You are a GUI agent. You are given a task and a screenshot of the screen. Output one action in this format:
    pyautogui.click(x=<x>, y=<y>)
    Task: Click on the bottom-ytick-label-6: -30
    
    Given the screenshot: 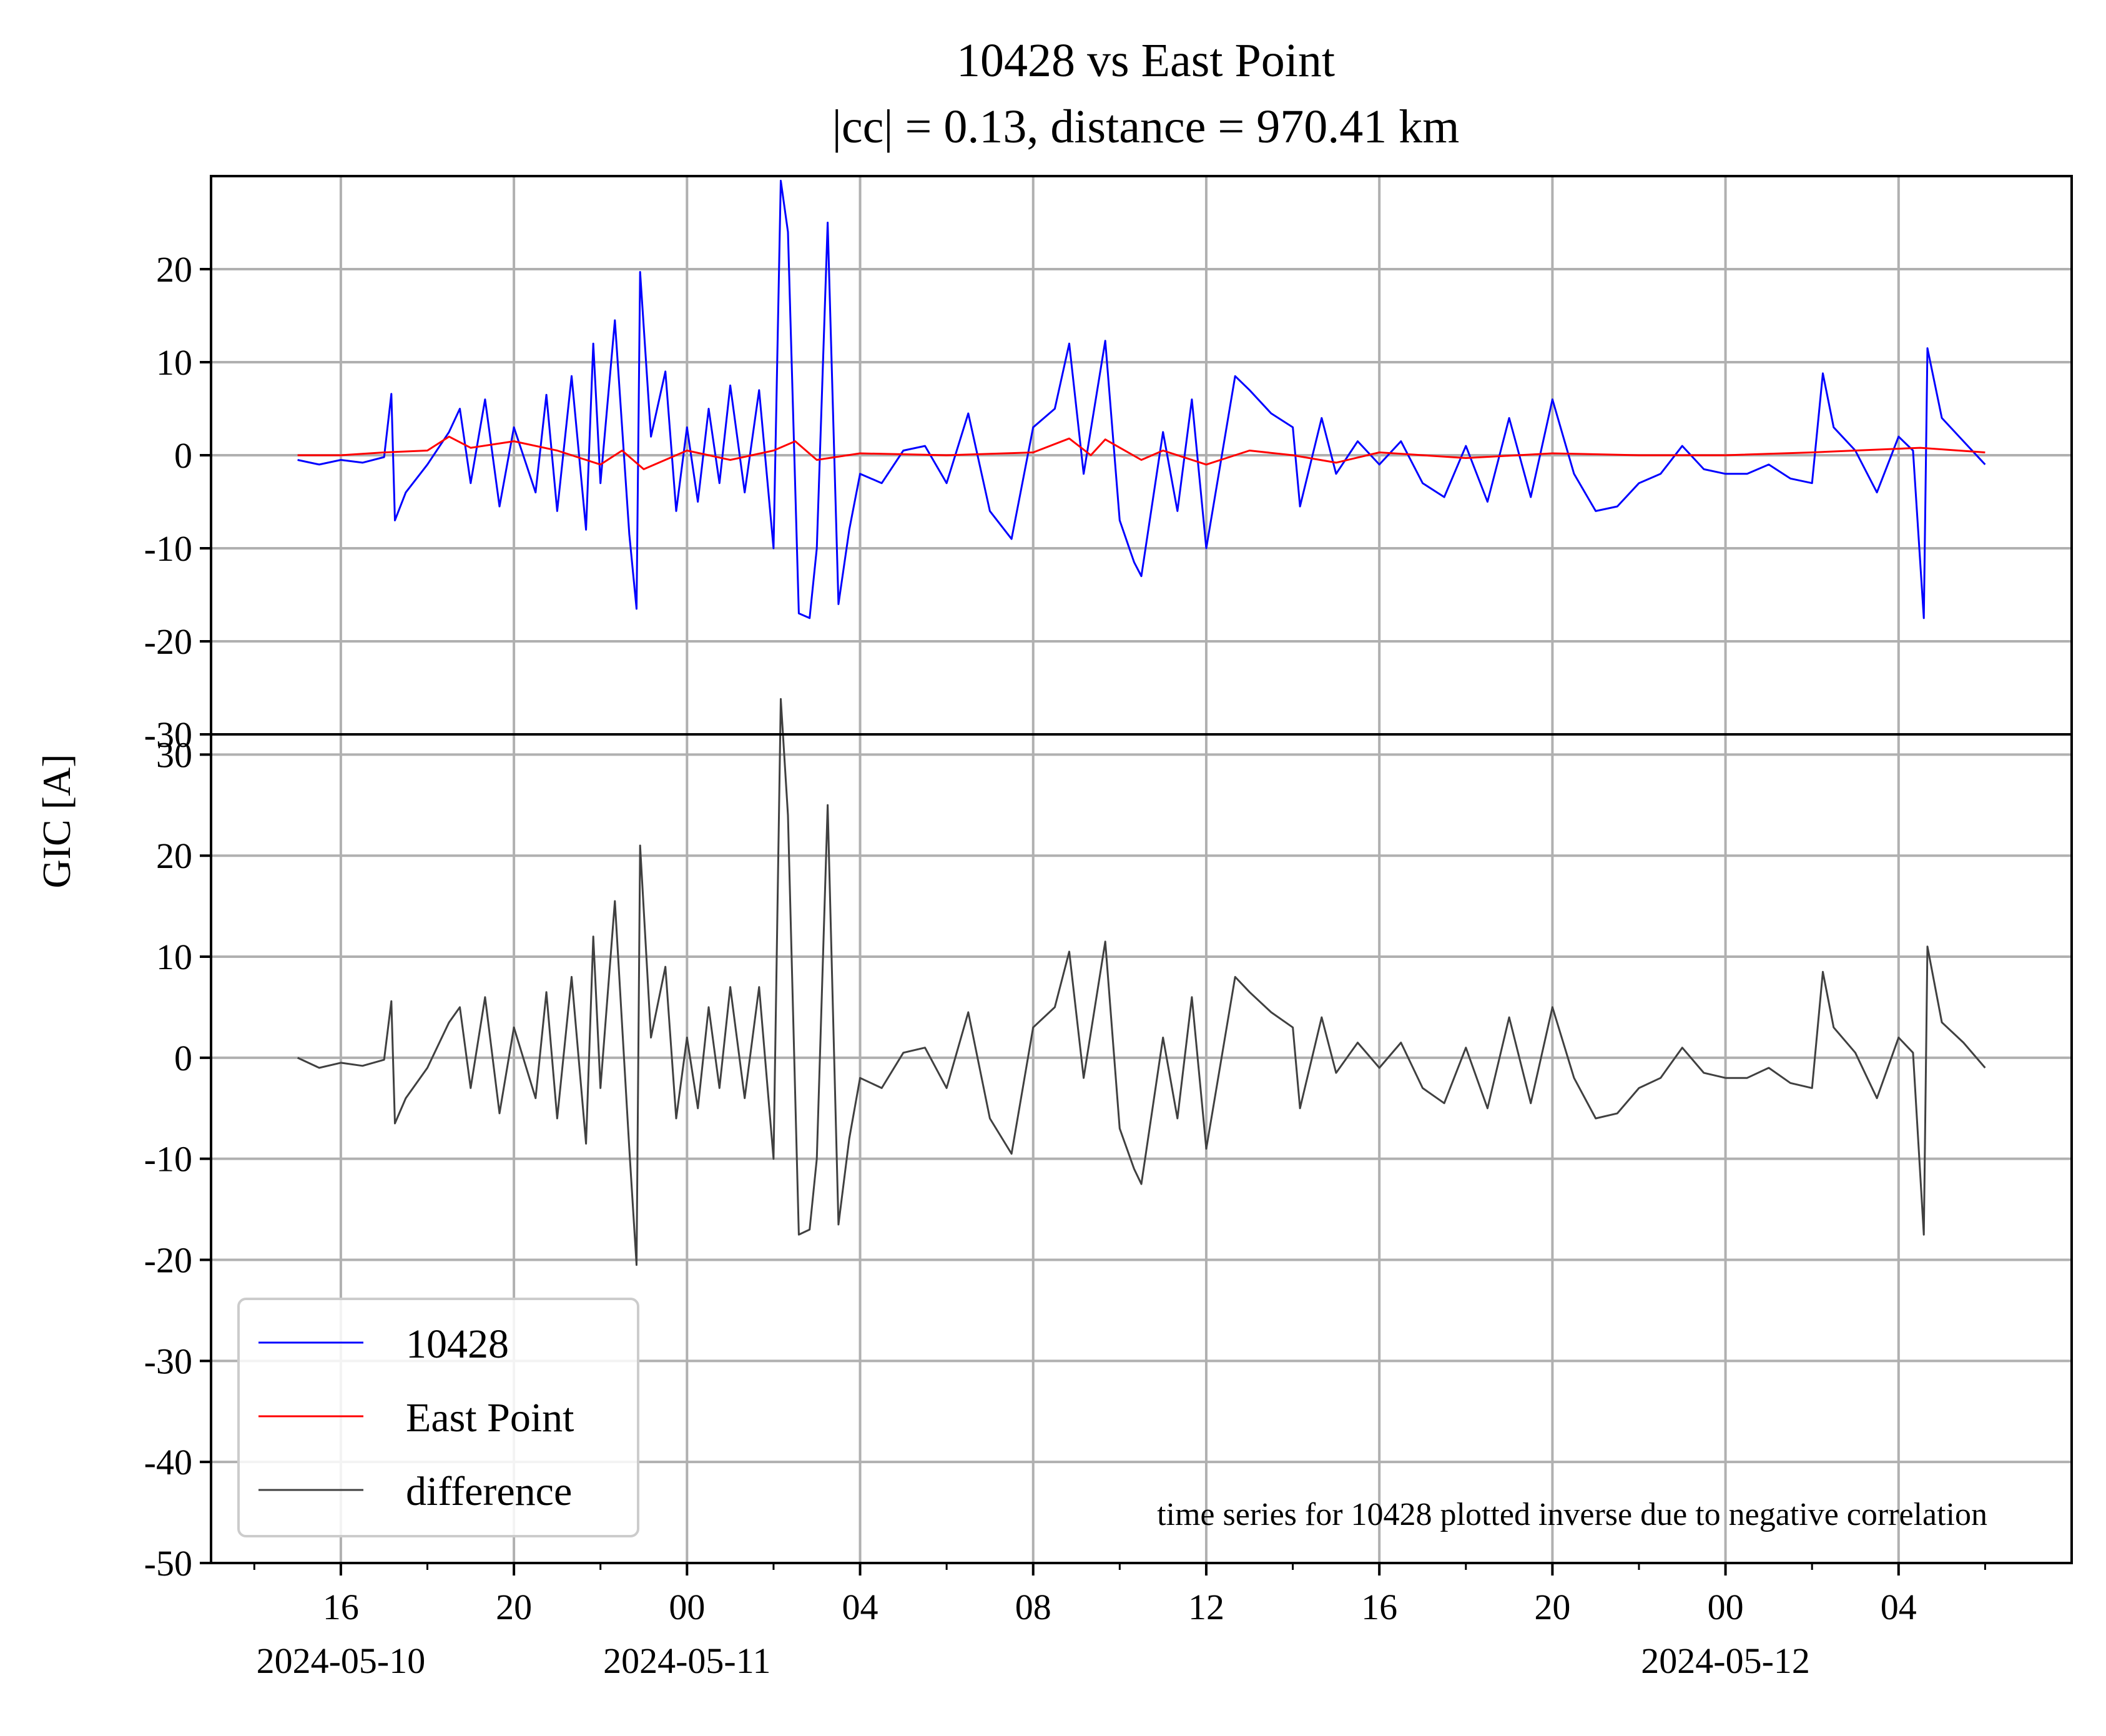 What is the action you would take?
    pyautogui.click(x=168, y=1361)
    